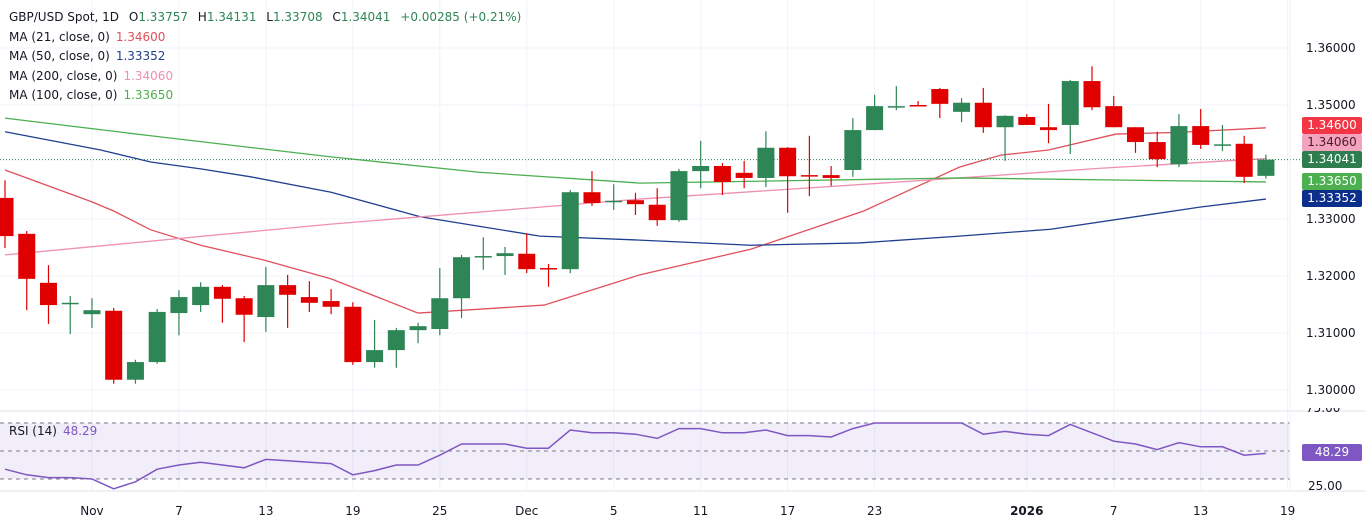 The height and width of the screenshot is (527, 1365). I want to click on open-label: O, so click(133, 17).